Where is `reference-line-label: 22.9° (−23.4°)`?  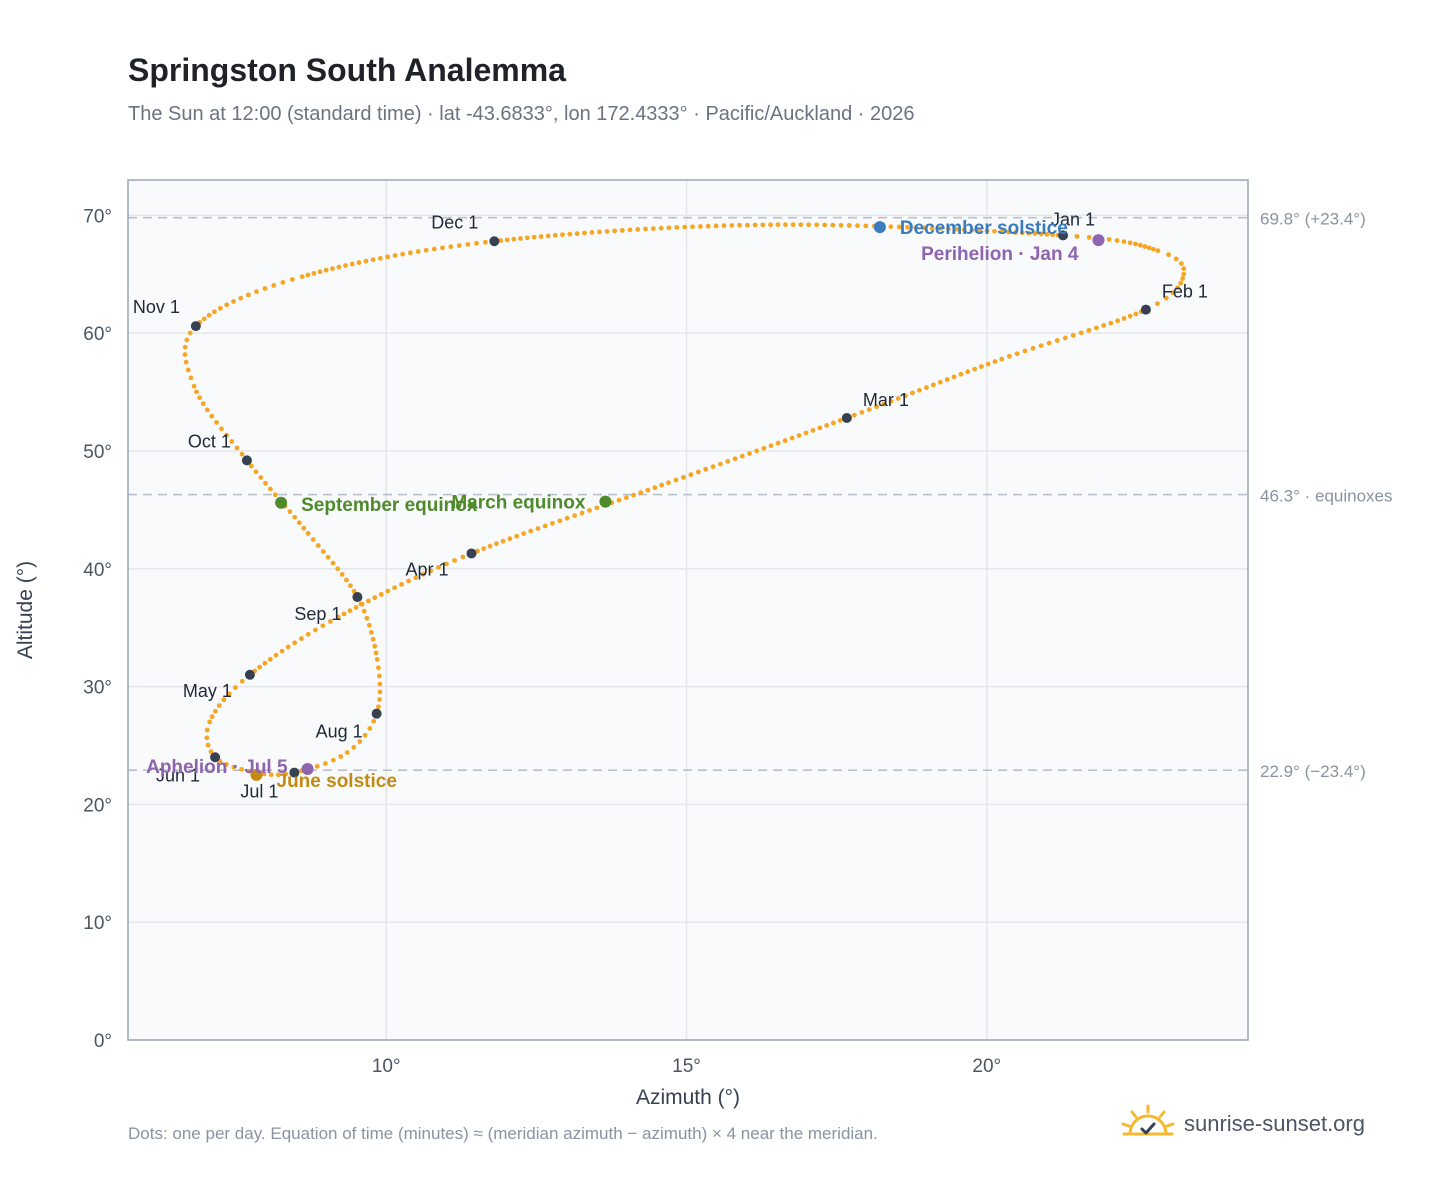
reference-line-label: 22.9° (−23.4°) is located at coordinates (1313, 771).